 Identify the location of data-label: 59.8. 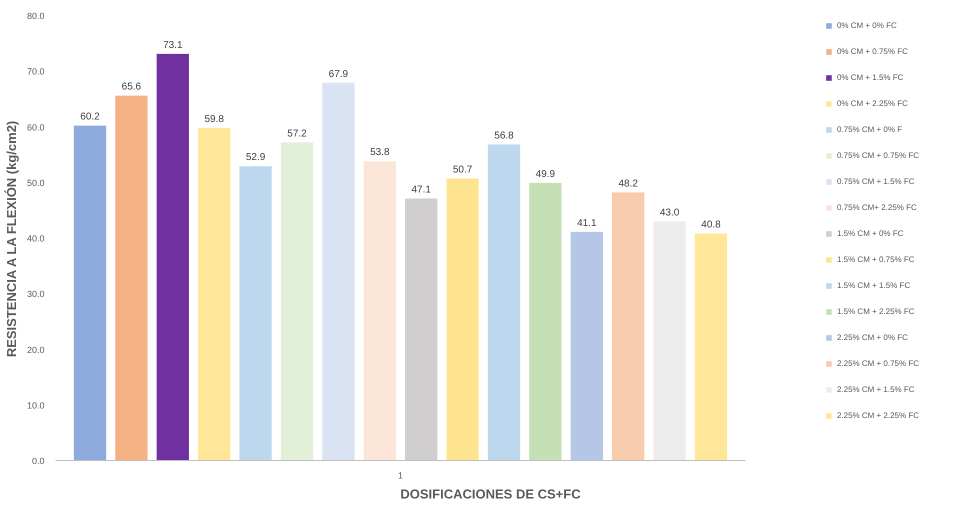
(214, 119).